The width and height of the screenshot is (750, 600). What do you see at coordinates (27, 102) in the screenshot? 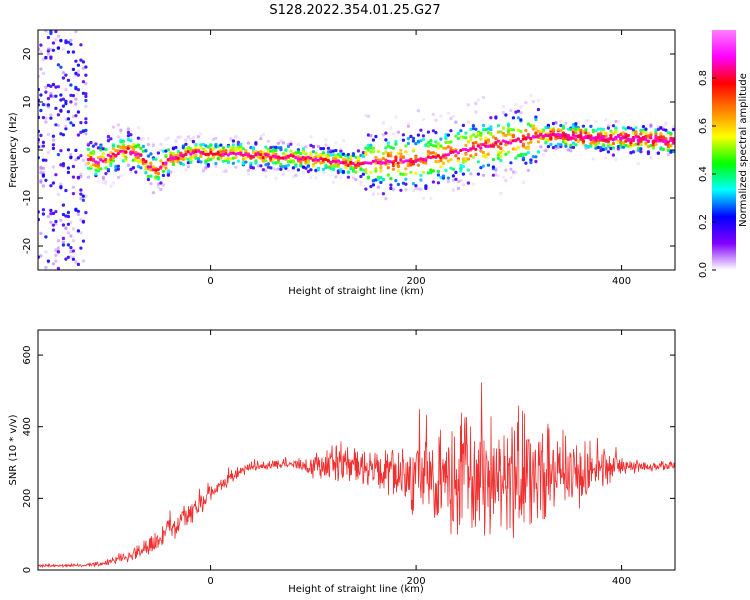
I see `spectrogram-ytick-label: 10` at bounding box center [27, 102].